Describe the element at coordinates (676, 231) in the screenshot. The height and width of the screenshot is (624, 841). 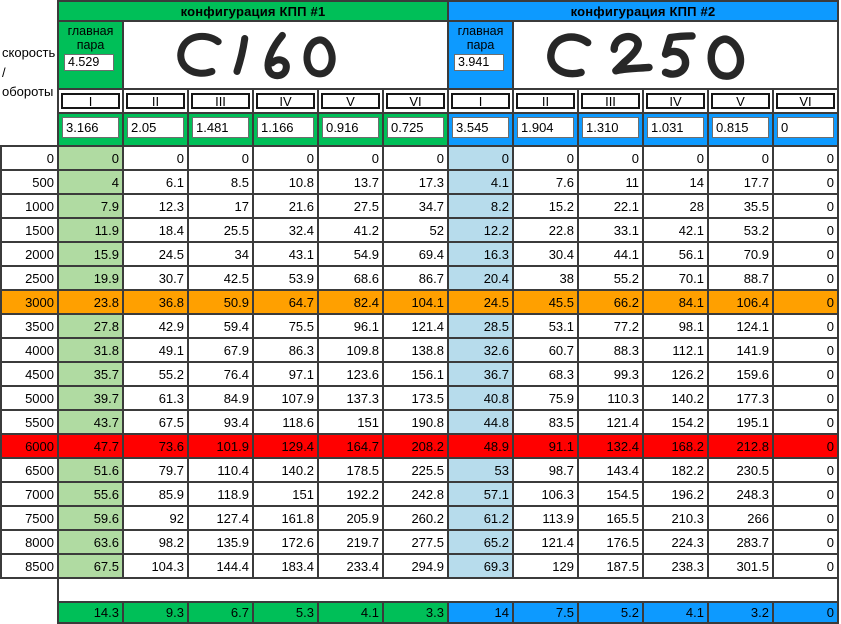
I see `speed-cell: 42.1` at that location.